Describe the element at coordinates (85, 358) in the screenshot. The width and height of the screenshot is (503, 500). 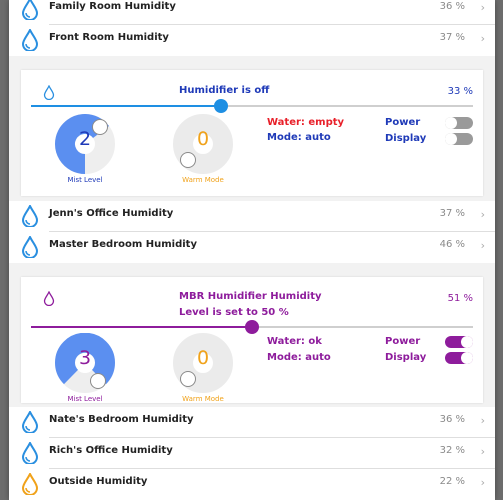
I see `mist-level-value: 3` at that location.